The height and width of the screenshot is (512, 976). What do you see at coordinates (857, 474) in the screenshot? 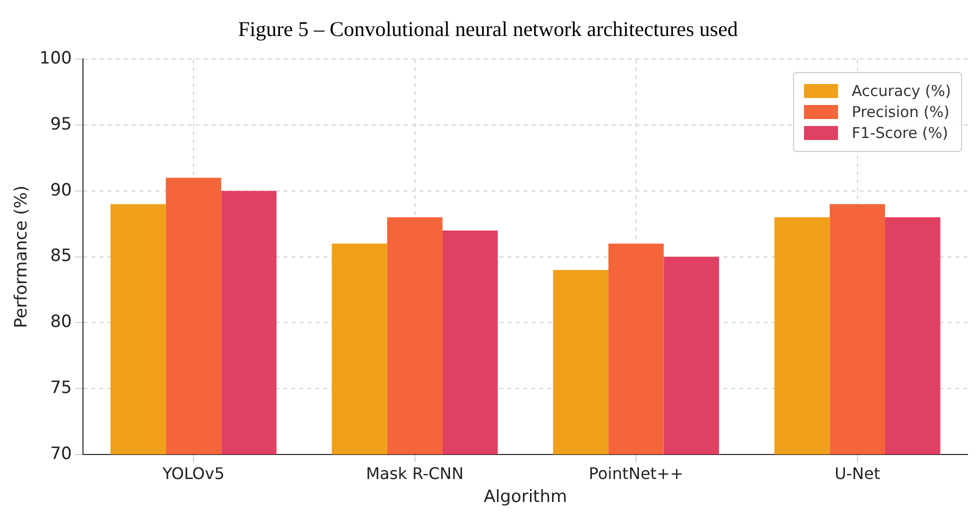
I see `x-tick-label: U-Net` at bounding box center [857, 474].